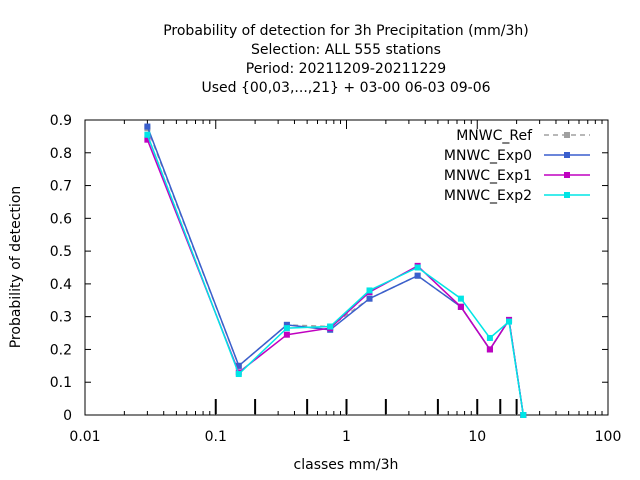  What do you see at coordinates (16, 267) in the screenshot?
I see `y-axis-label: Probability of detection` at bounding box center [16, 267].